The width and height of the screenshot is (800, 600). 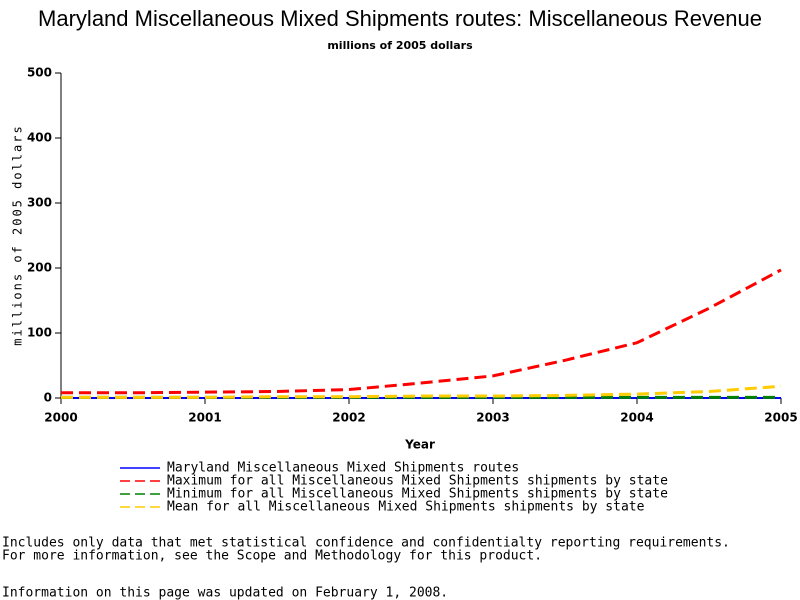 What do you see at coordinates (421, 391) in the screenshot?
I see `series-line` at bounding box center [421, 391].